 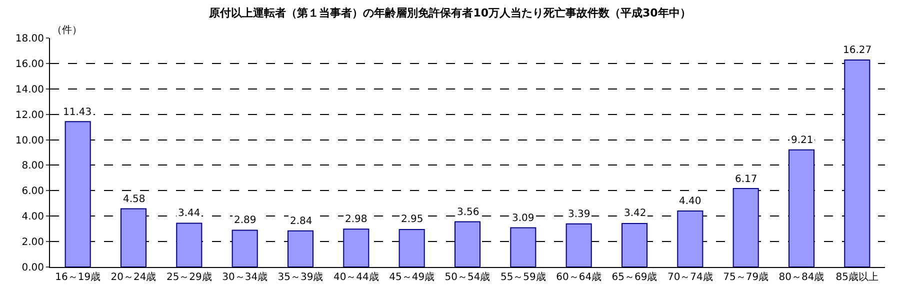 What do you see at coordinates (412, 277) in the screenshot?
I see `x-tick-label: 45～49歳` at bounding box center [412, 277].